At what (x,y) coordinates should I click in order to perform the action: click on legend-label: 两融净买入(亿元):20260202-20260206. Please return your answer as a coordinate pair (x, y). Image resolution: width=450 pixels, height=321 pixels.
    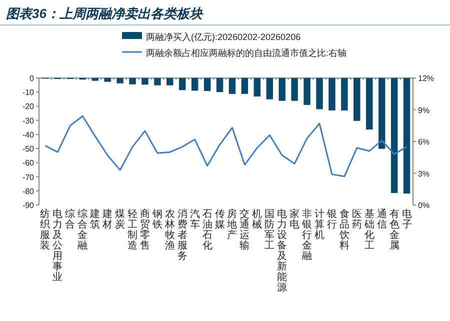
    Looking at the image, I should click on (223, 37).